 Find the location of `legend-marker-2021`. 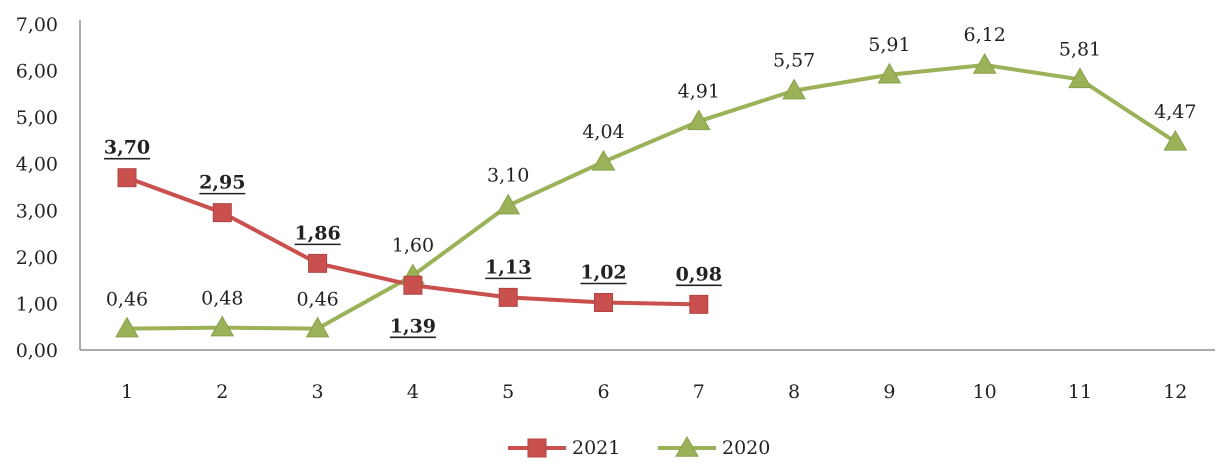

legend-marker-2021 is located at coordinates (537, 448).